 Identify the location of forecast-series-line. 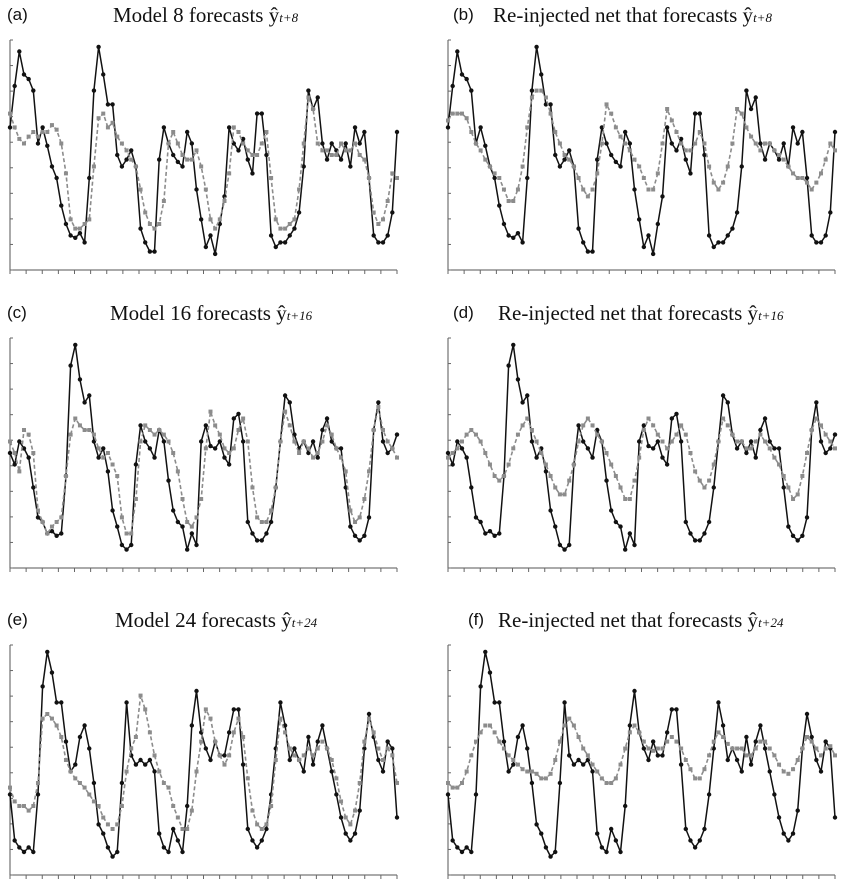
(203, 163).